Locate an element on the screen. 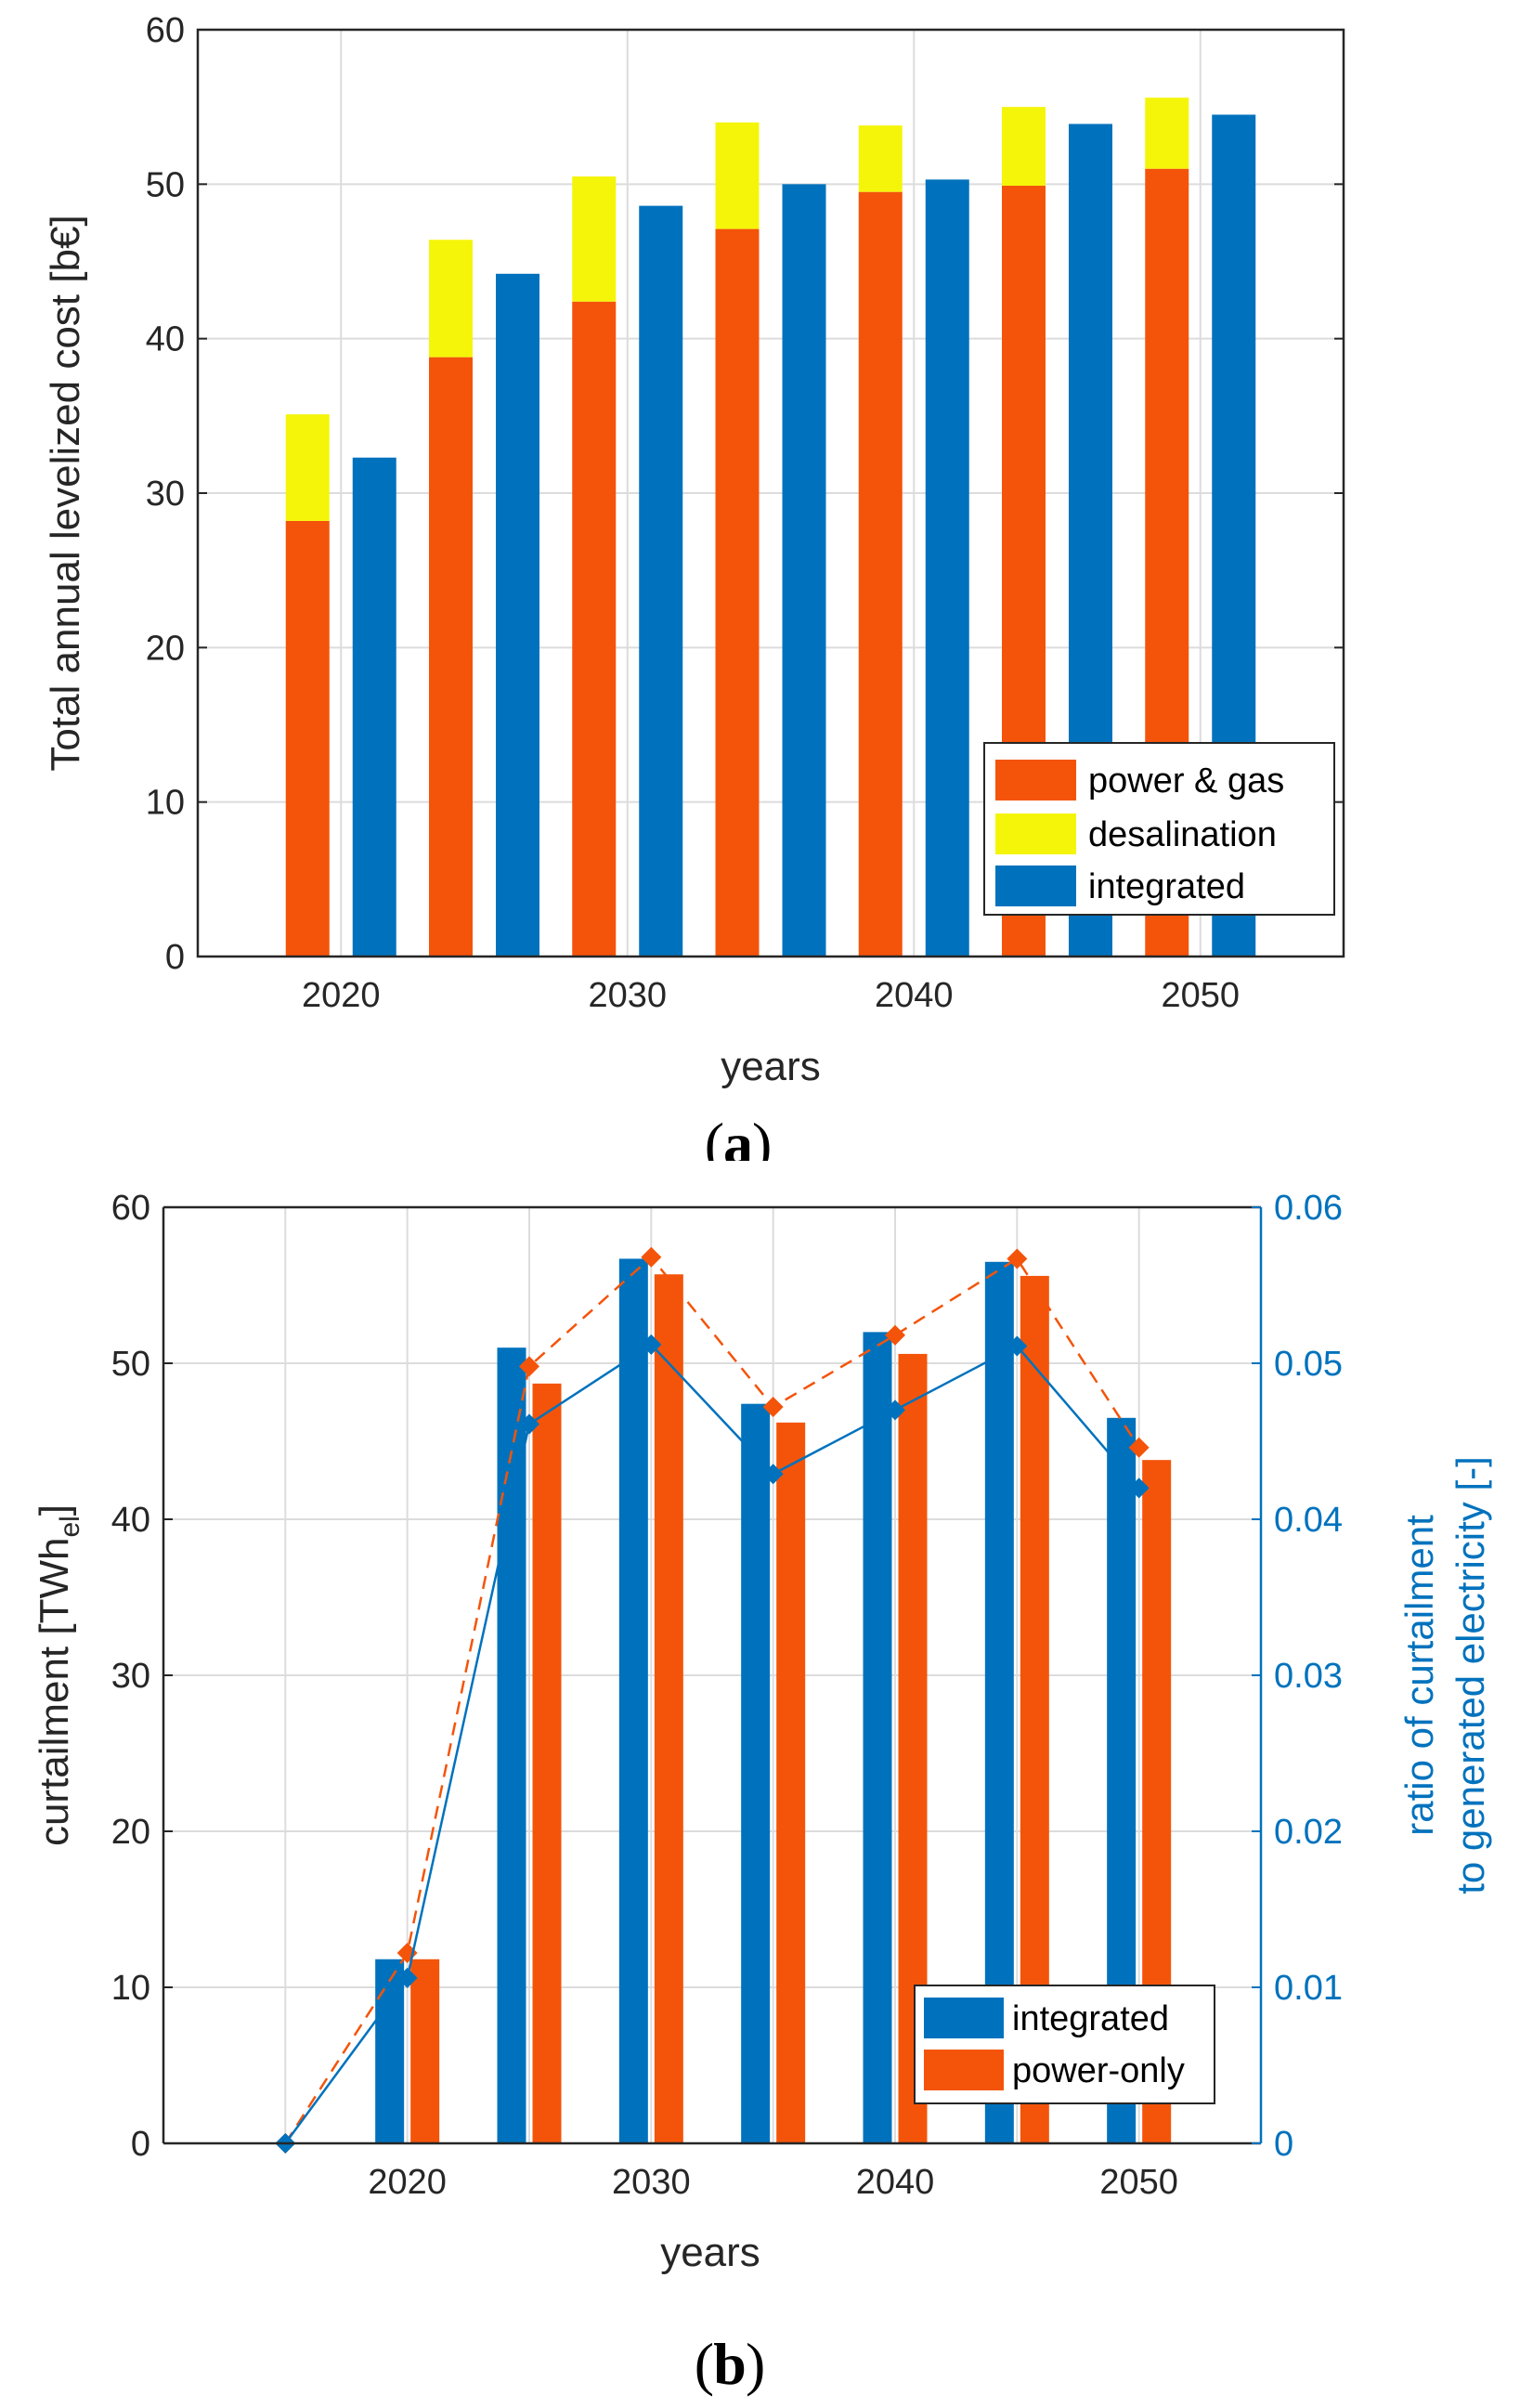  chart-b-ytick-label-left: 20 is located at coordinates (131, 1833).